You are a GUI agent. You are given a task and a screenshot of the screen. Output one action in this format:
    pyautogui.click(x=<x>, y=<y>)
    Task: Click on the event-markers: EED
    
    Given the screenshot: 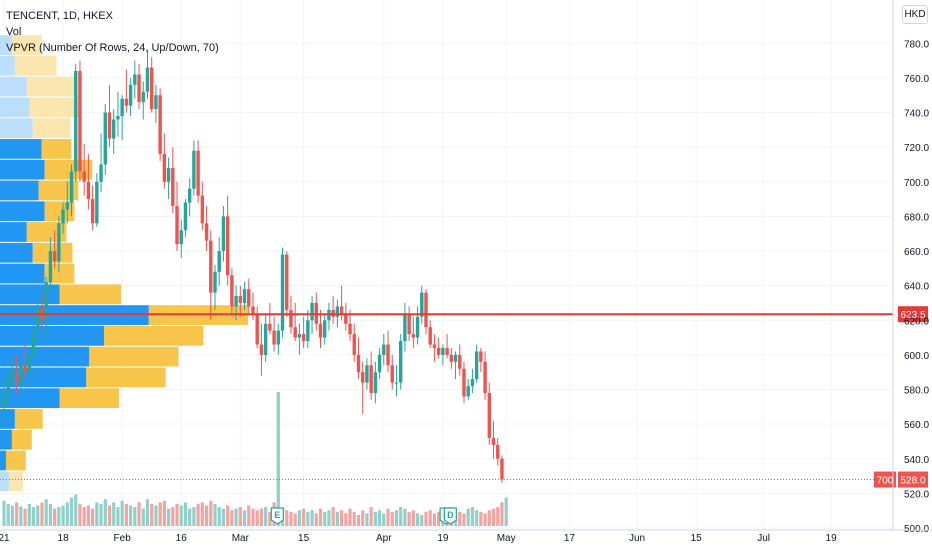 What is the action you would take?
    pyautogui.click(x=363, y=516)
    